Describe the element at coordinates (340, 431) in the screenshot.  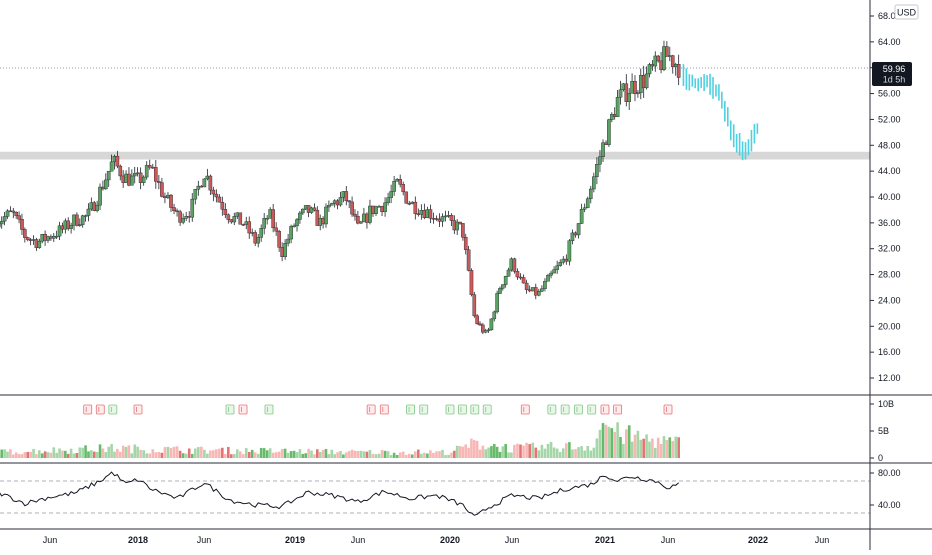
I see `volume-pane` at that location.